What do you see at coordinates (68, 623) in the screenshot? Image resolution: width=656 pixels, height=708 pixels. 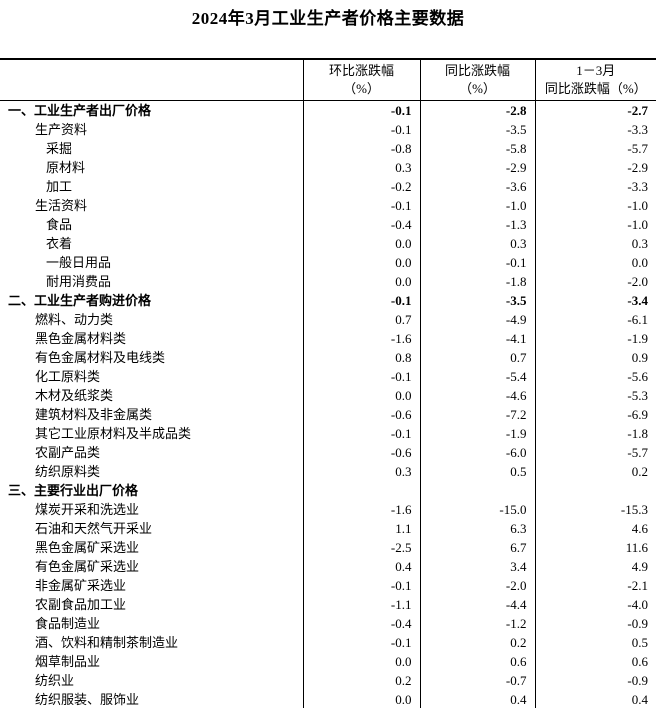 I see `row-label: 食品制造业` at bounding box center [68, 623].